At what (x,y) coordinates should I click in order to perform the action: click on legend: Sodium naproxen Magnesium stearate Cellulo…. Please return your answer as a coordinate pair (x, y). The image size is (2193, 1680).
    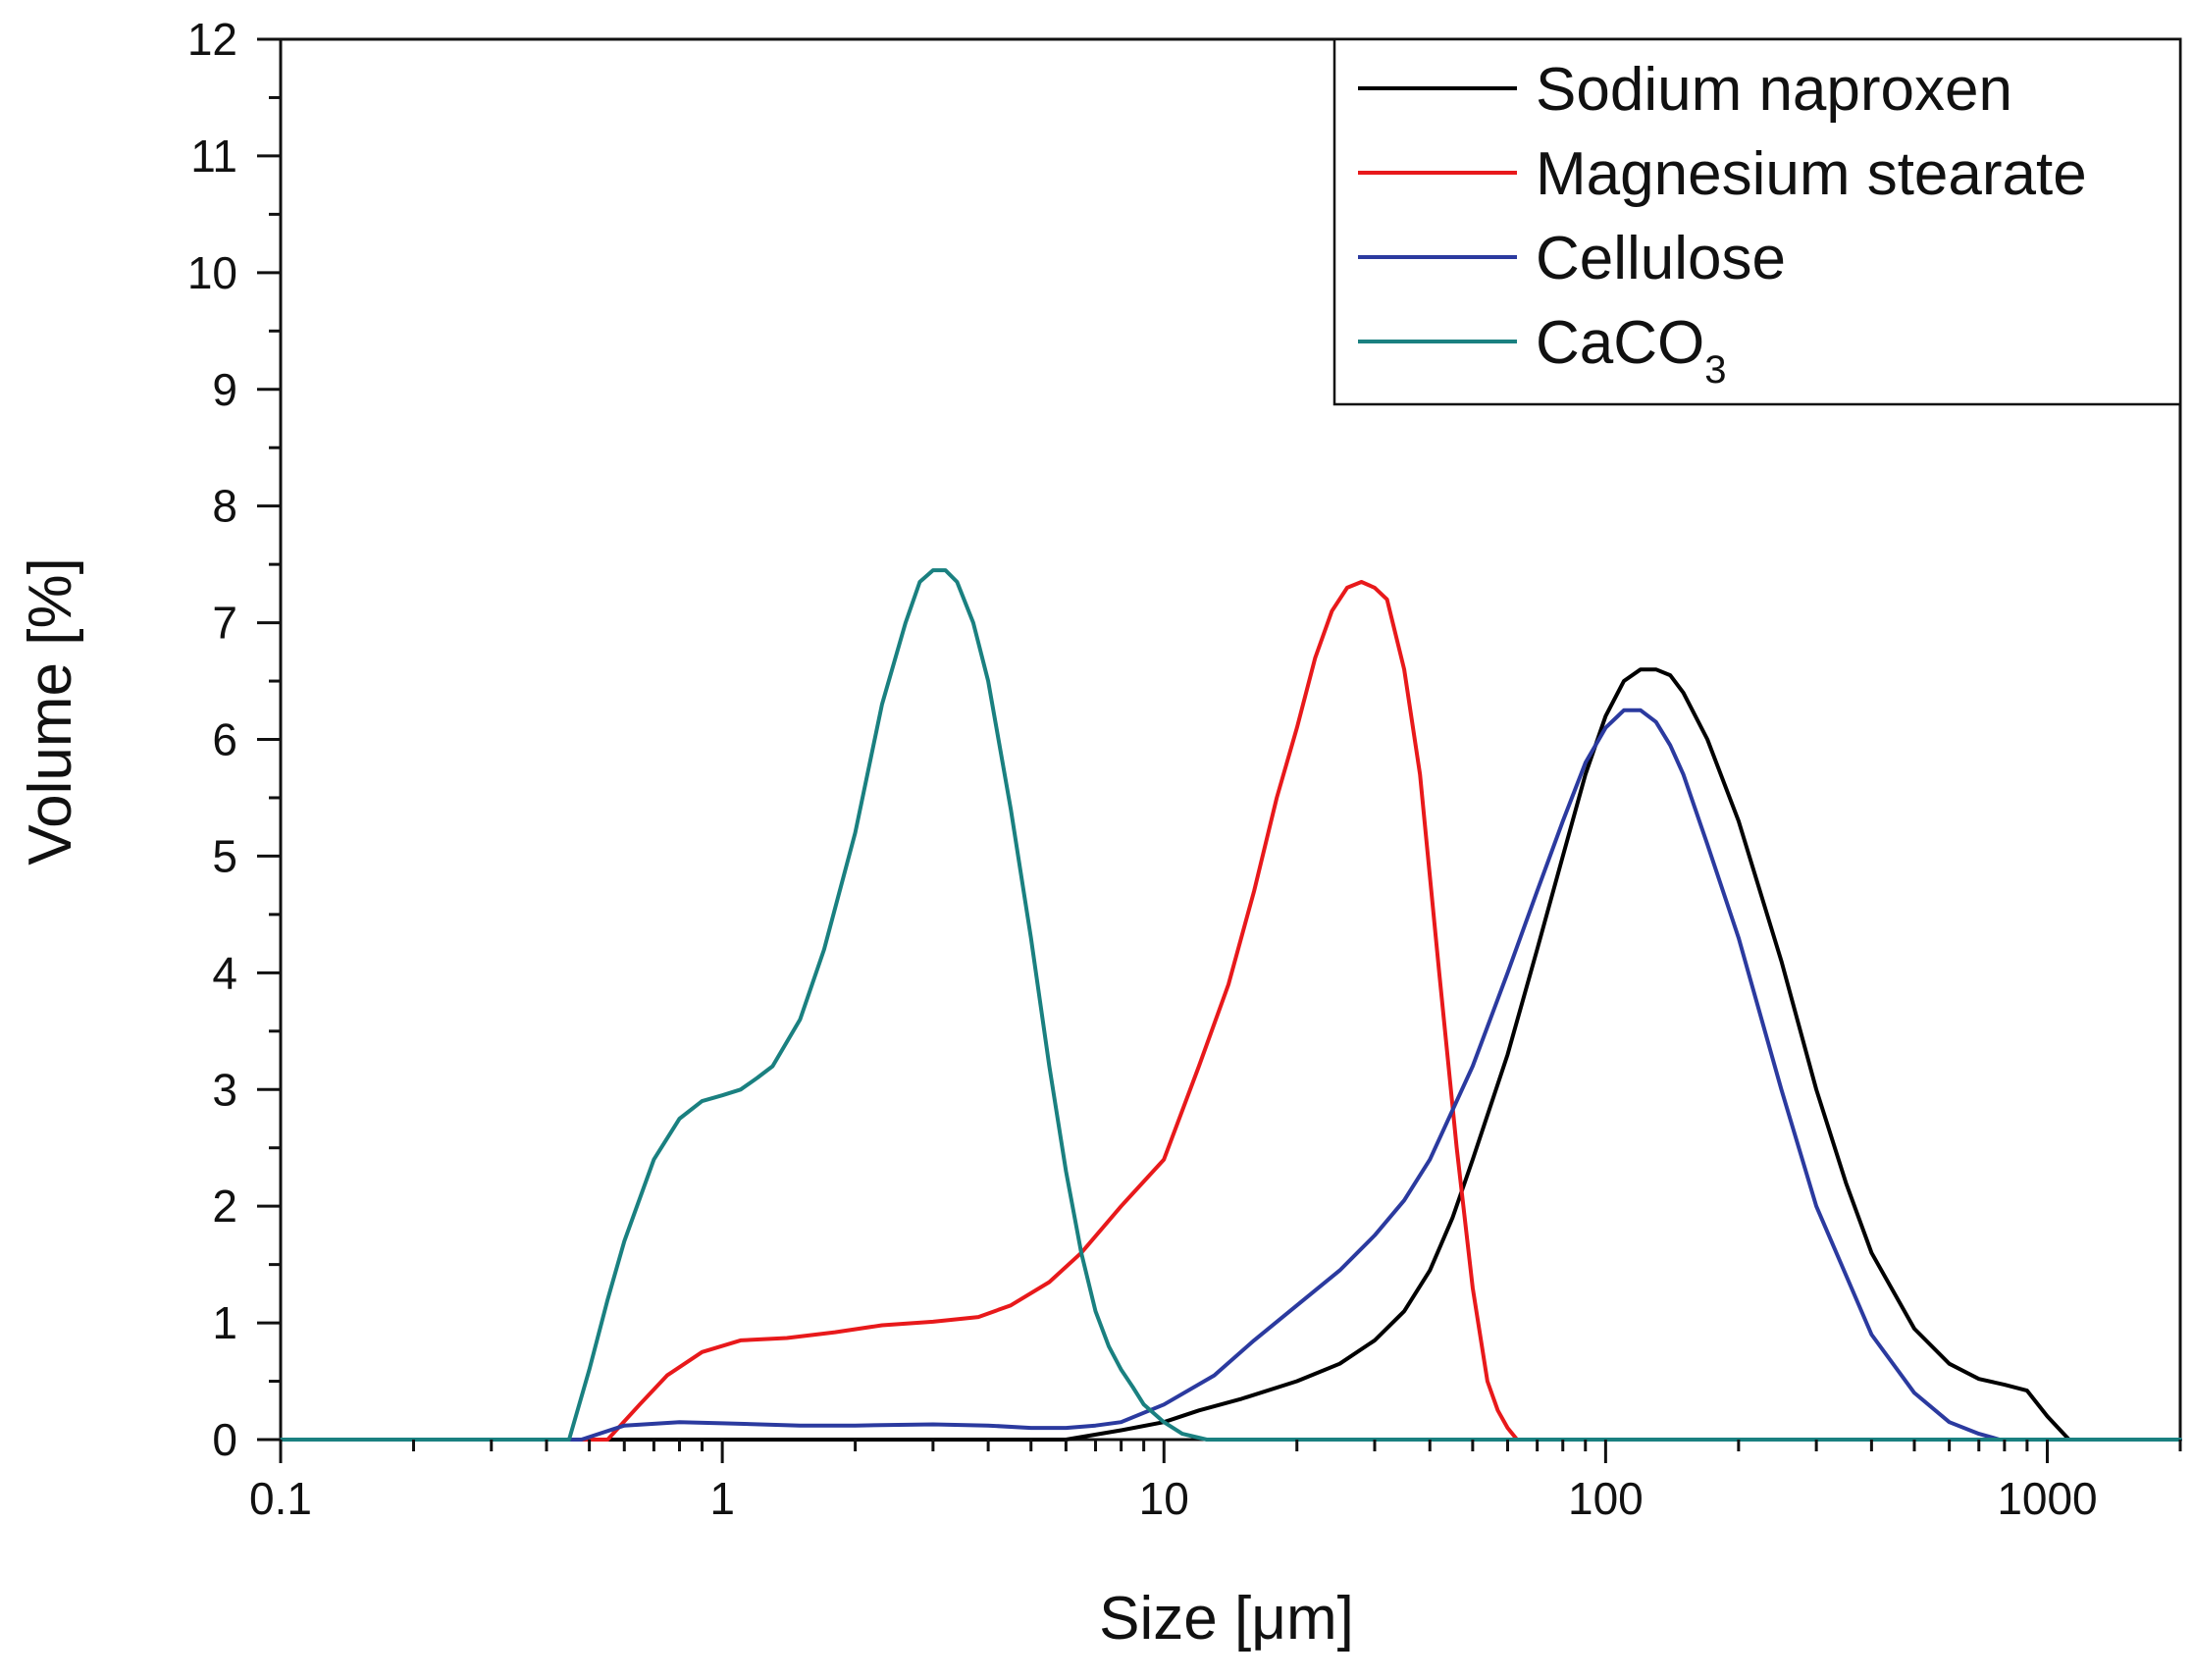
    Looking at the image, I should click on (1757, 221).